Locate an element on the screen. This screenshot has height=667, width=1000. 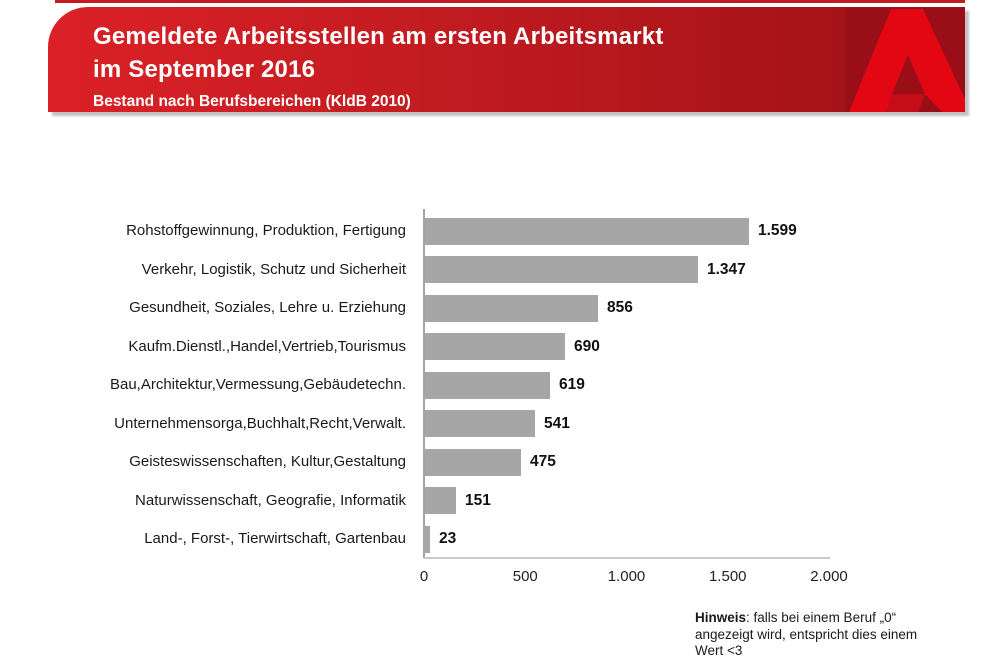
value-label: 856 is located at coordinates (620, 307).